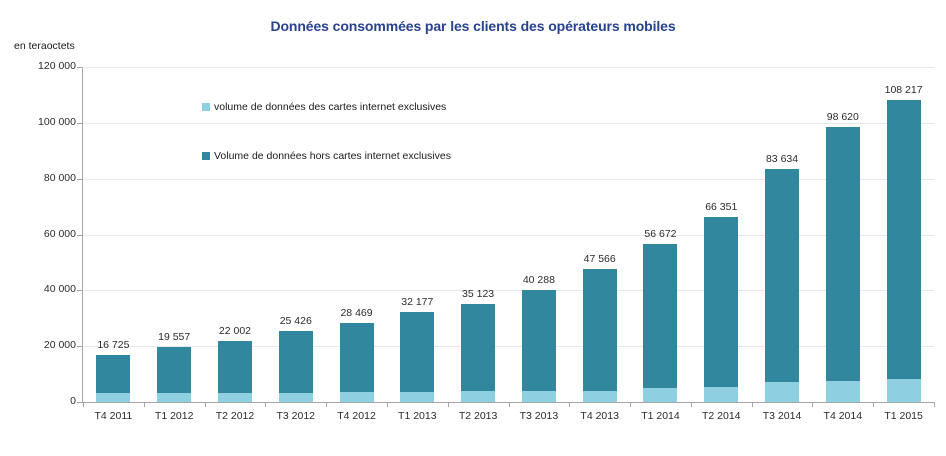 This screenshot has height=456, width=946. Describe the element at coordinates (417, 234) in the screenshot. I see `bar-group: 32 177` at that location.